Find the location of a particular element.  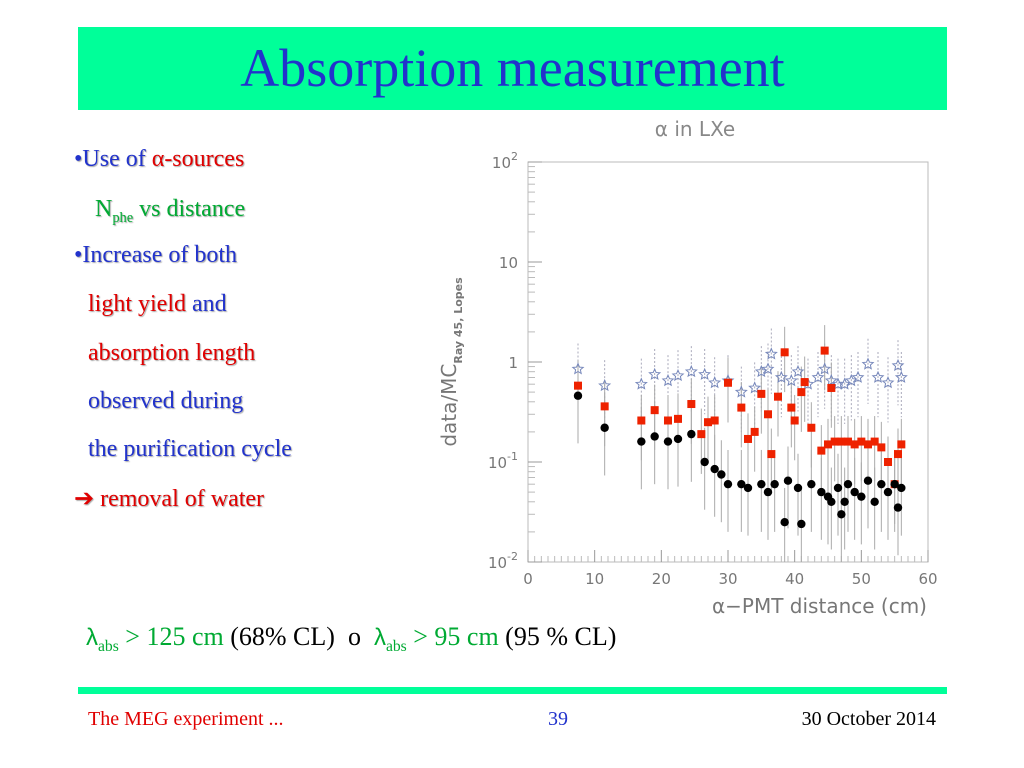

bullet-text: and is located at coordinates (206, 304).